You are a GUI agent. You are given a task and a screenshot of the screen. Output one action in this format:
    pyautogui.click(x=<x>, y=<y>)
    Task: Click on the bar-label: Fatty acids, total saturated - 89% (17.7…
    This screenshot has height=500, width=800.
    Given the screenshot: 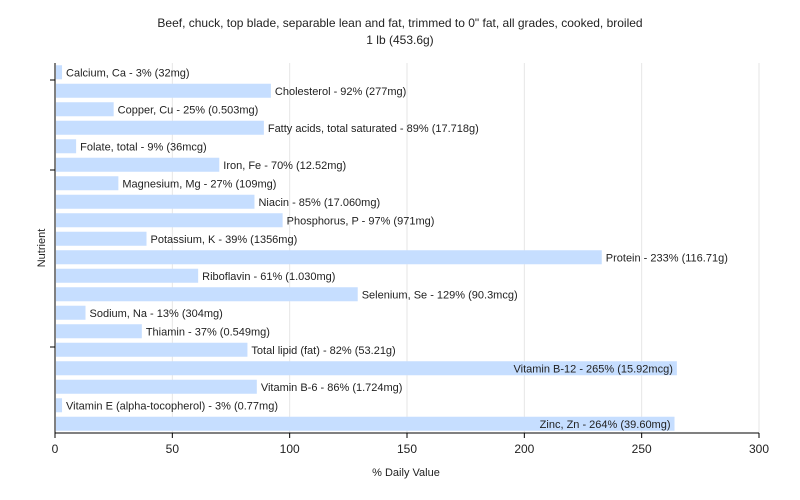 What is the action you would take?
    pyautogui.click(x=373, y=129)
    